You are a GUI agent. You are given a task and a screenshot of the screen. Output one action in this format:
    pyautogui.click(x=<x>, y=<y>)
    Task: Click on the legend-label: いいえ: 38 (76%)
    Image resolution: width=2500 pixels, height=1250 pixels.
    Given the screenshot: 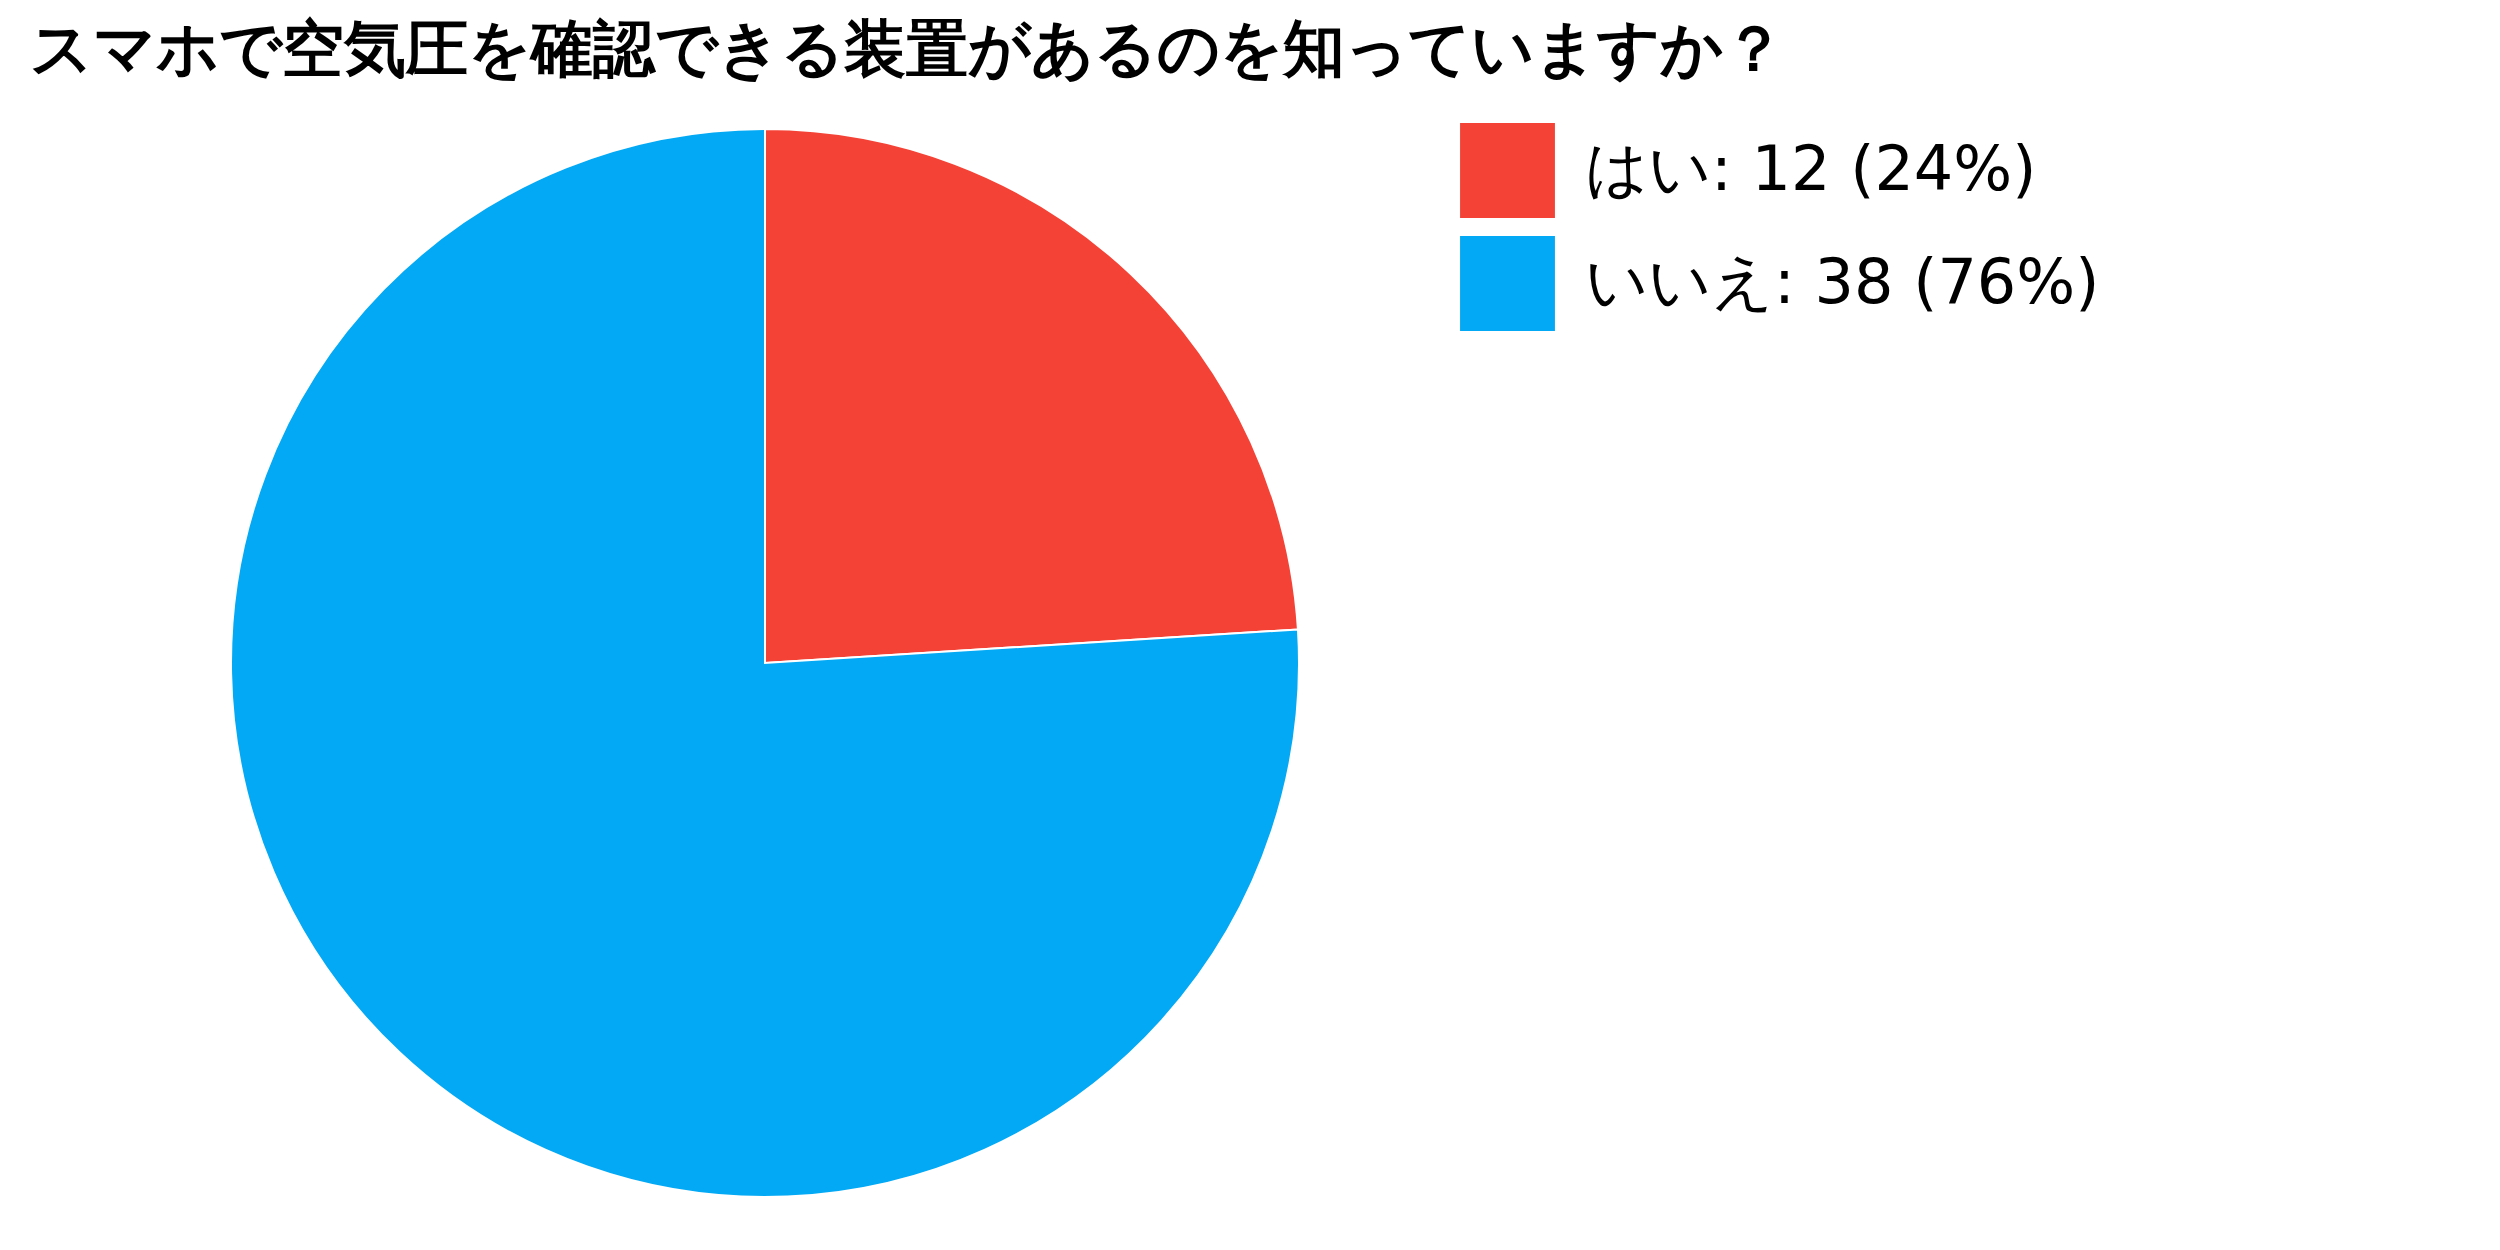 What is the action you would take?
    pyautogui.click(x=1842, y=281)
    